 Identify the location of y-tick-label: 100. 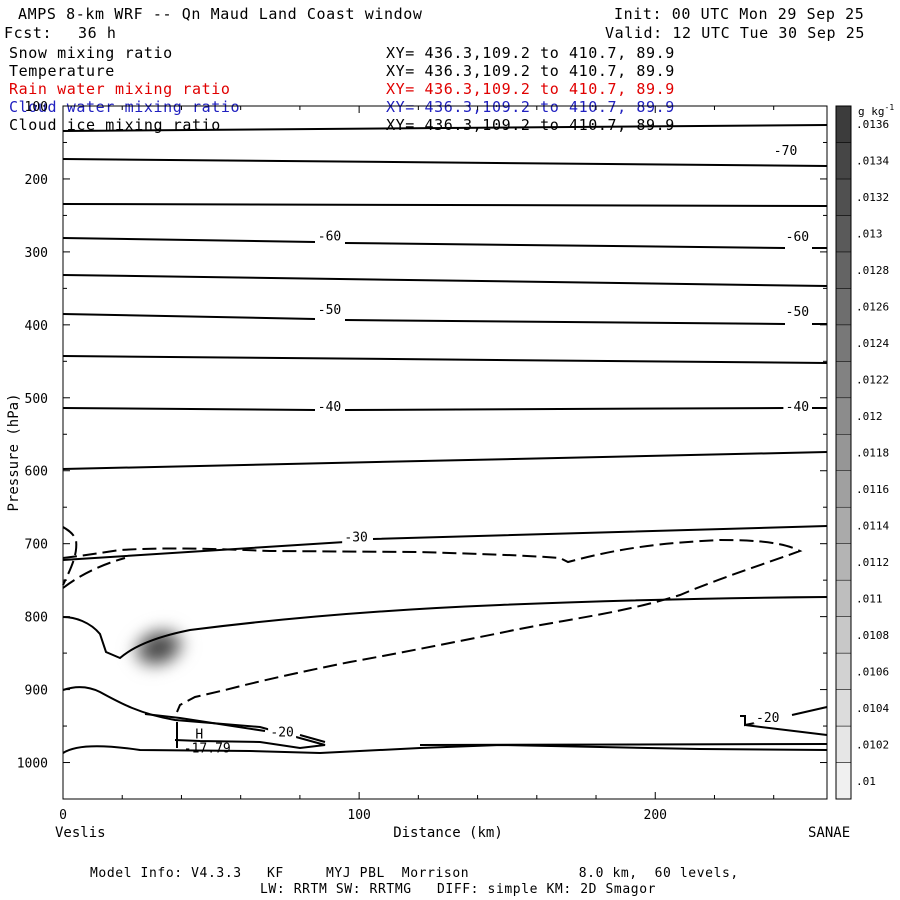
(36, 107).